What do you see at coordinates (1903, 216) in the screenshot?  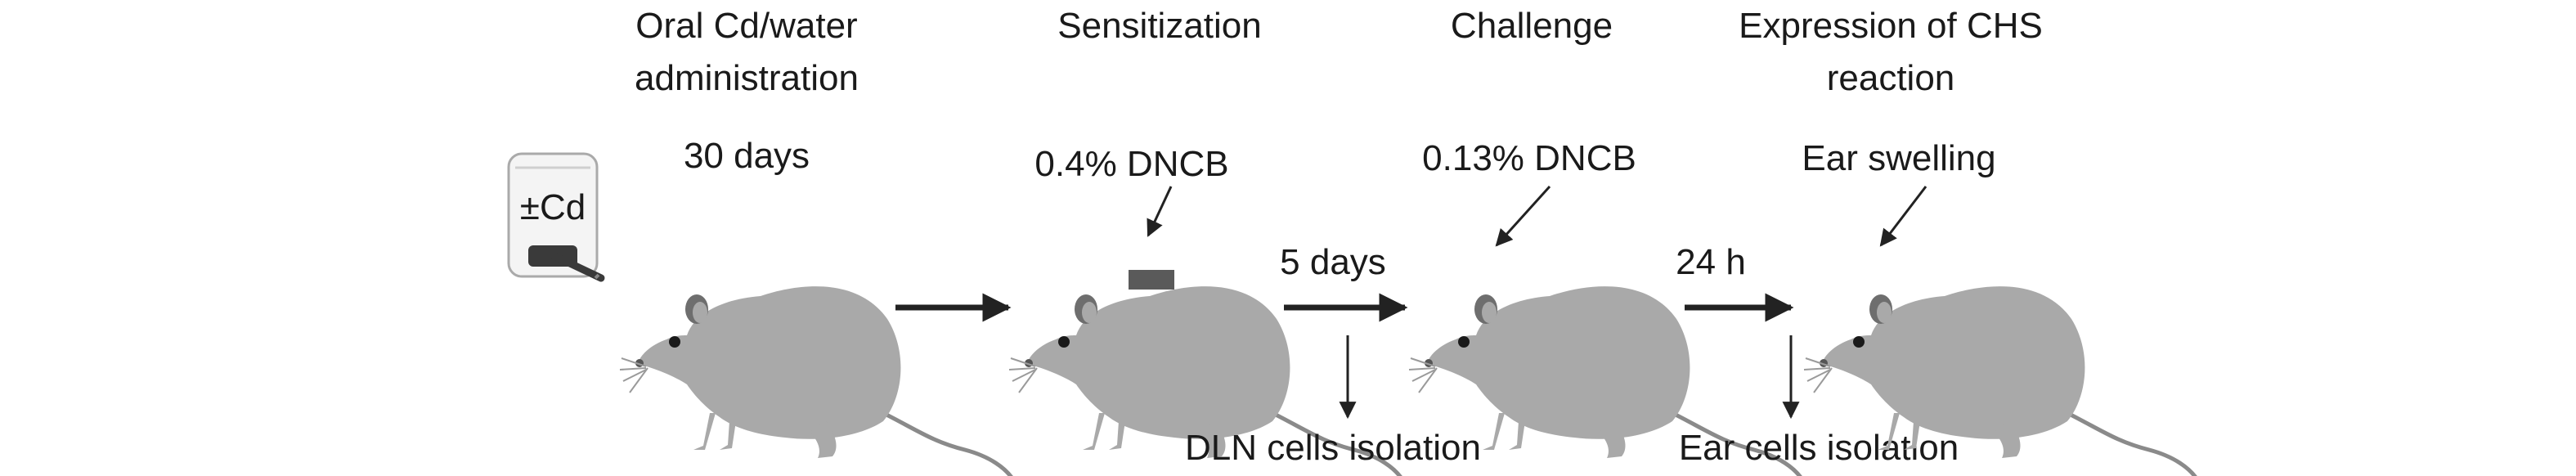 I see `pointer-arrow-ear-swelling` at bounding box center [1903, 216].